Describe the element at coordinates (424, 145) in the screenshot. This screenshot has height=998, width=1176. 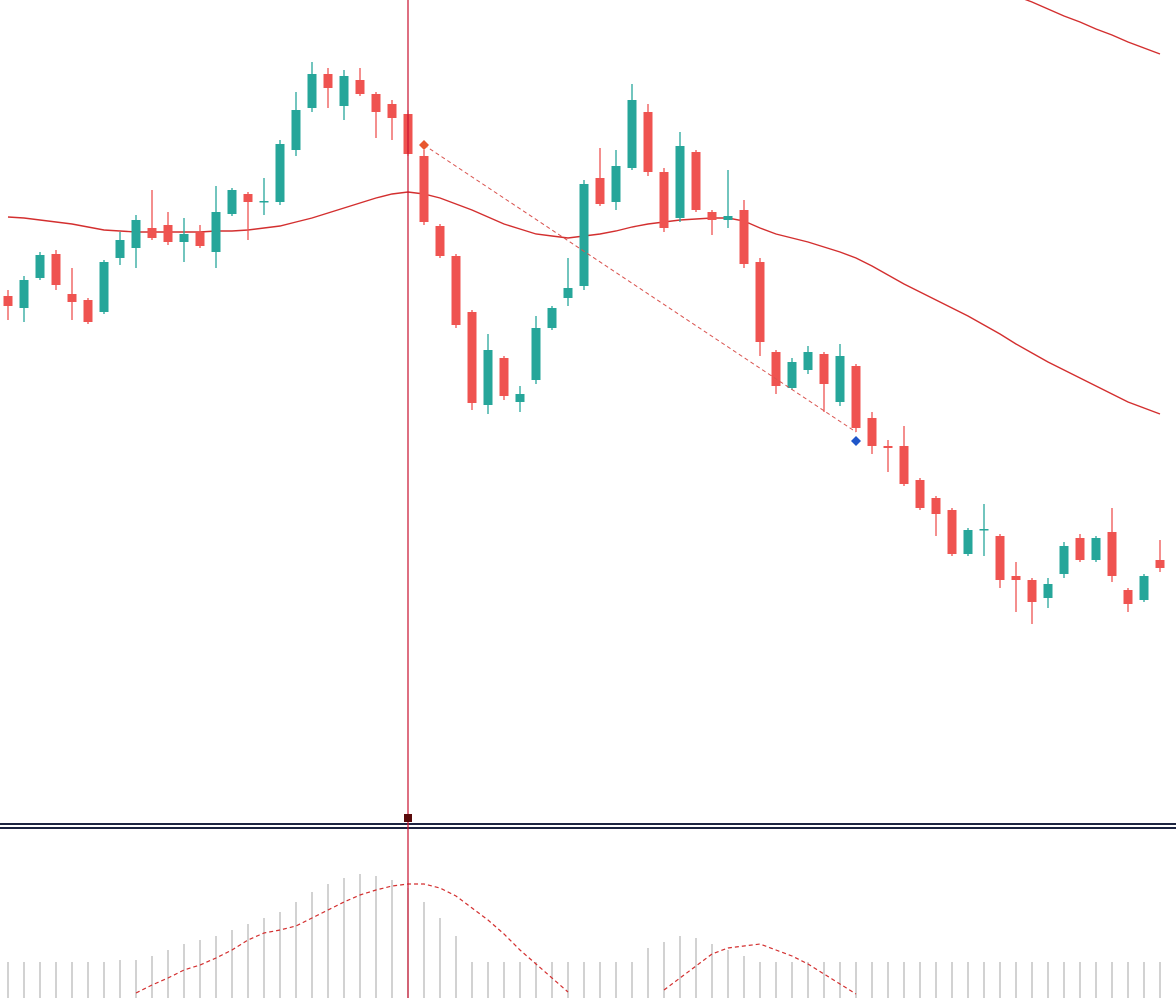
I see `start-marker` at that location.